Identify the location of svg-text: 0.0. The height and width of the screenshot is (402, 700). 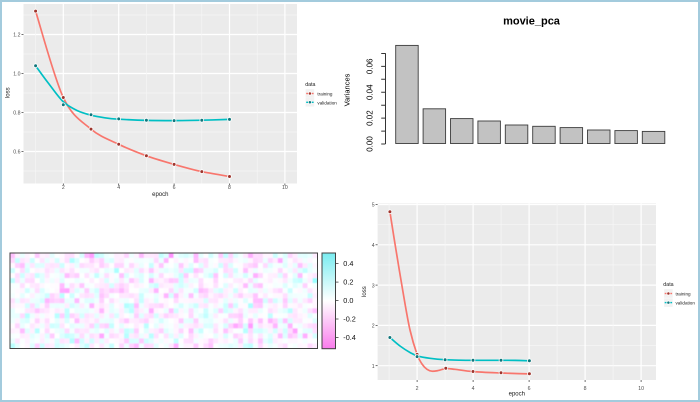
(348, 300).